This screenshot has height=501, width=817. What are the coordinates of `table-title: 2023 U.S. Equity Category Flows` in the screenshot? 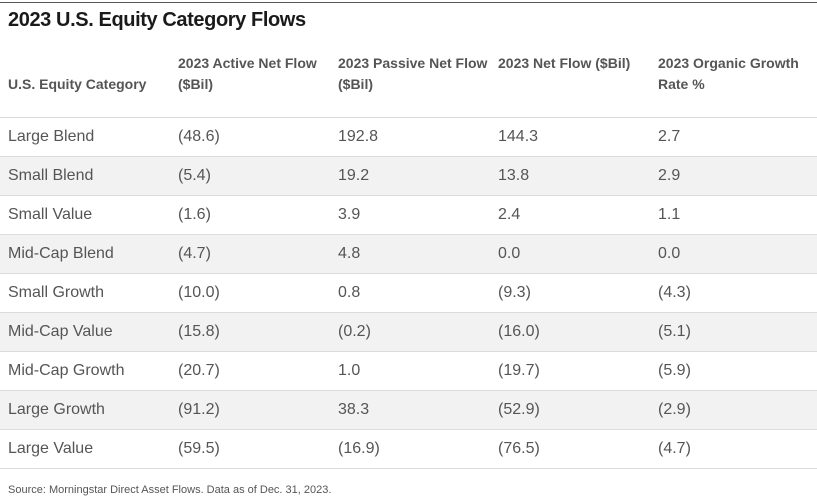 It's located at (157, 20).